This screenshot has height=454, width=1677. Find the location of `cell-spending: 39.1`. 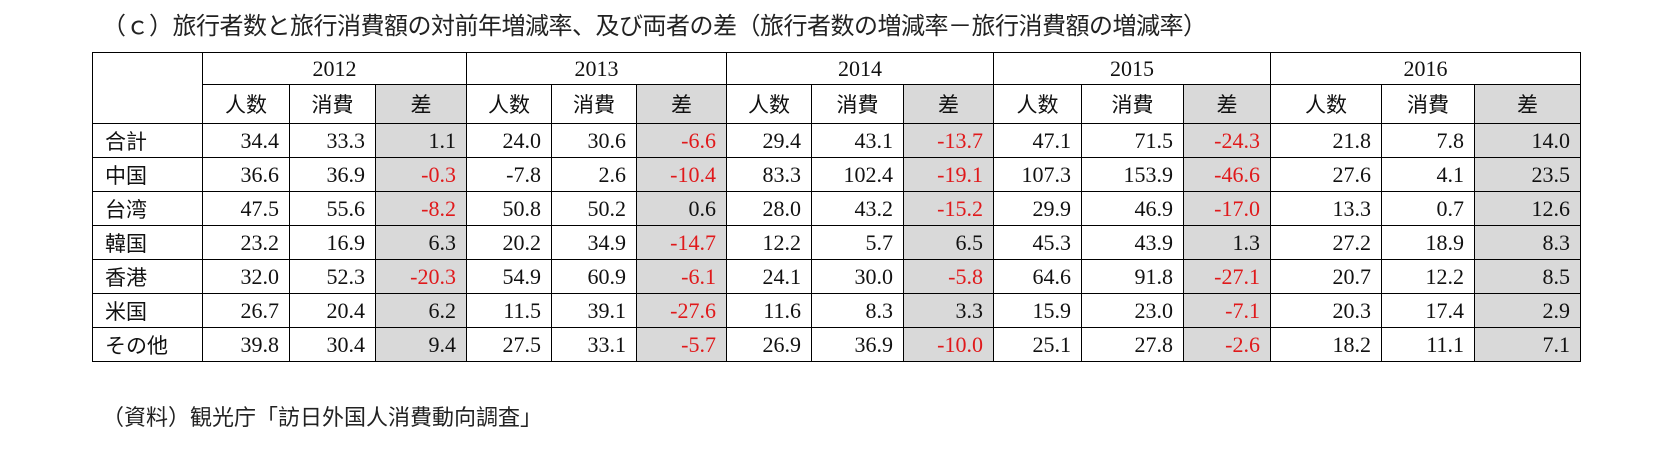

cell-spending: 39.1 is located at coordinates (594, 310).